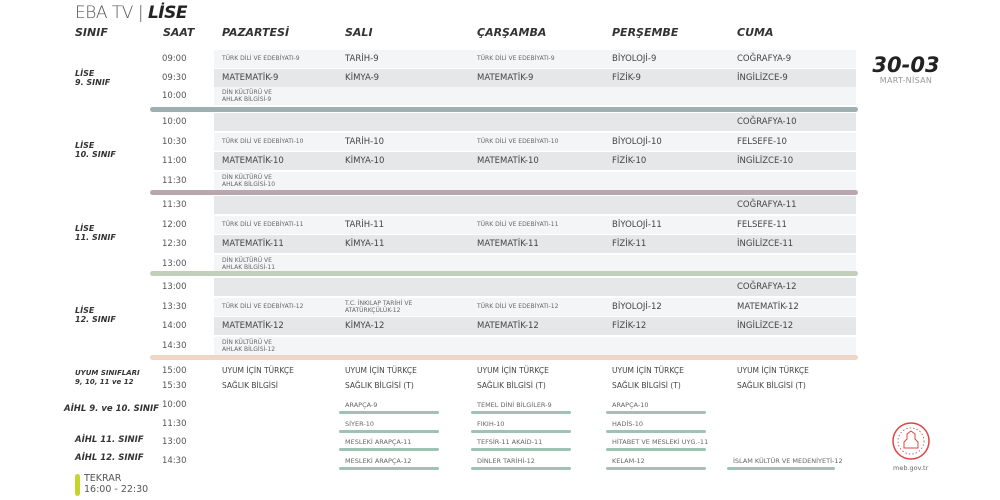 This screenshot has width=1000, height=500. Describe the element at coordinates (767, 122) in the screenshot. I see `lesson-cell: COĞRAFYA-10` at that location.